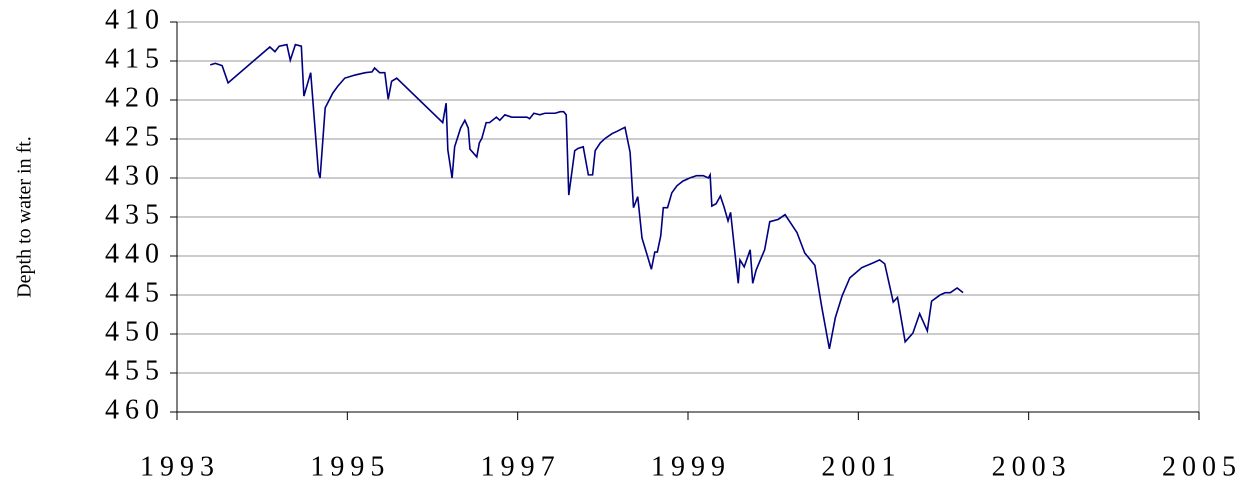 This screenshot has width=1252, height=491. Describe the element at coordinates (135, 214) in the screenshot. I see `y-tick-label: 435` at that location.